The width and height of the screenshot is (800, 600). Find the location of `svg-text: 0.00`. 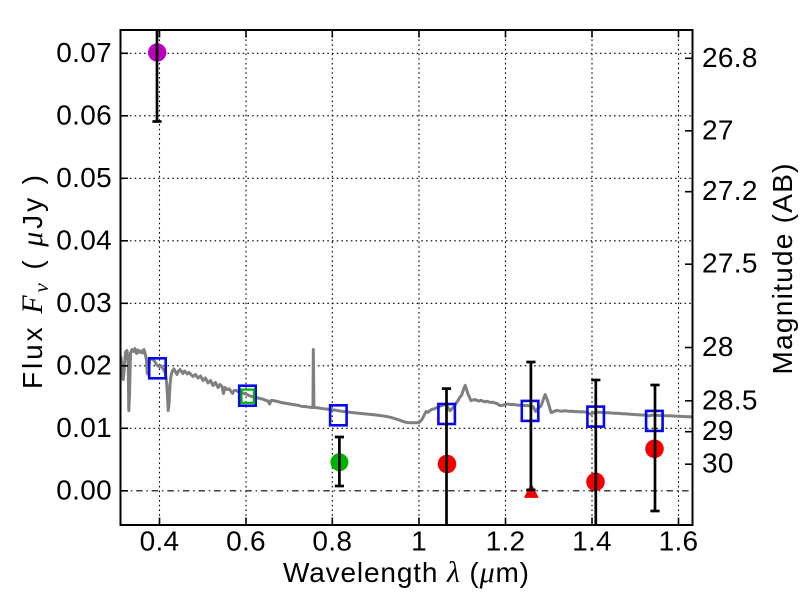

svg-text: 0.00 is located at coordinates (84, 489).